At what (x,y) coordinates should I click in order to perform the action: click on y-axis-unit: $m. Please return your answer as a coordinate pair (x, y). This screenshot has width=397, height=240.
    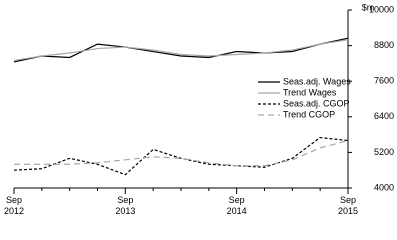
    Looking at the image, I should click on (368, 7).